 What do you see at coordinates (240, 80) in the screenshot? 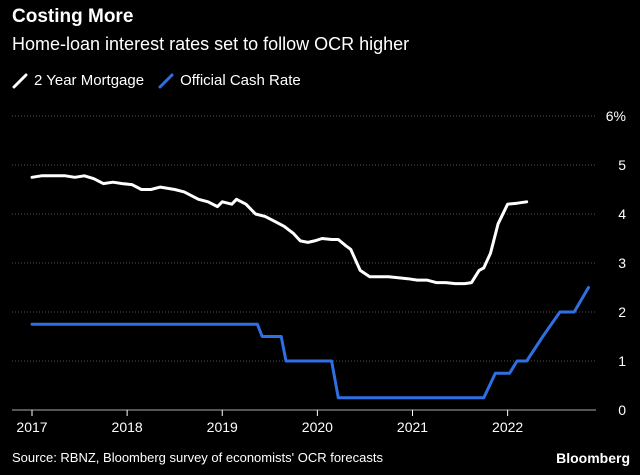
I see `legend-label-ocr: Official Cash Rate` at bounding box center [240, 80].